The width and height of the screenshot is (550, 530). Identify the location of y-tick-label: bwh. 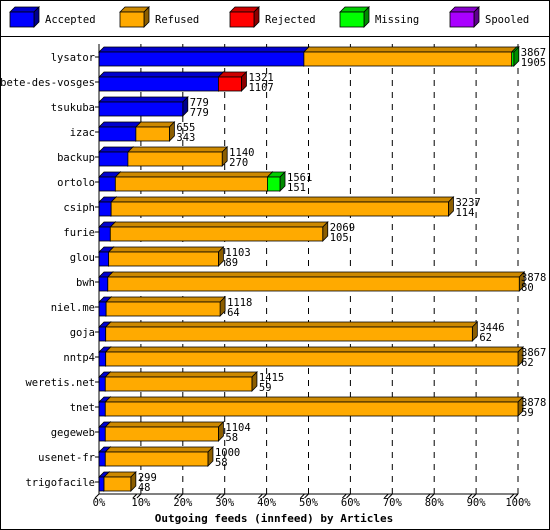
(85, 283).